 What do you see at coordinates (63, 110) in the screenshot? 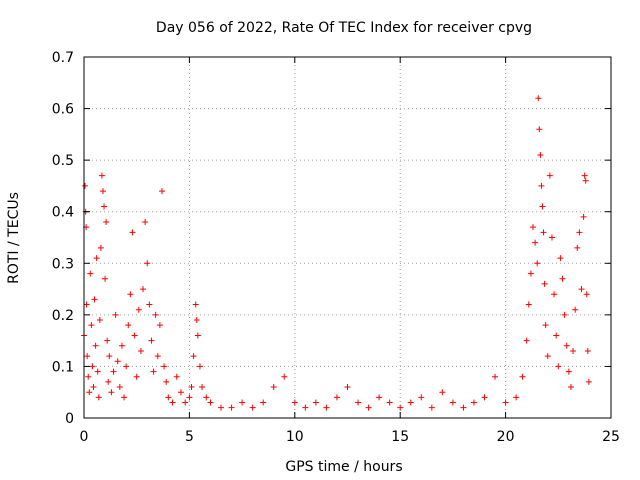
I see `y-tick-label: 0.6` at bounding box center [63, 110].